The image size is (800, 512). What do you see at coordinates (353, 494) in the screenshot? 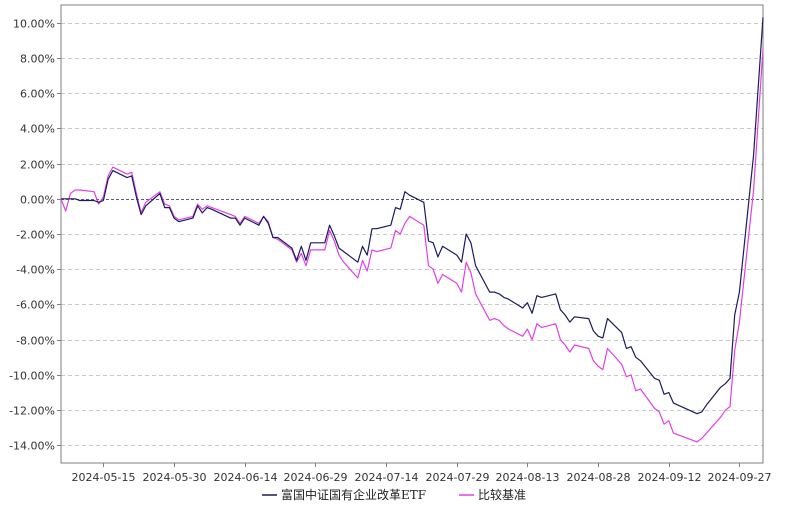
I see `legend-label-0: 富国中证国有企业改革ETF` at bounding box center [353, 494].